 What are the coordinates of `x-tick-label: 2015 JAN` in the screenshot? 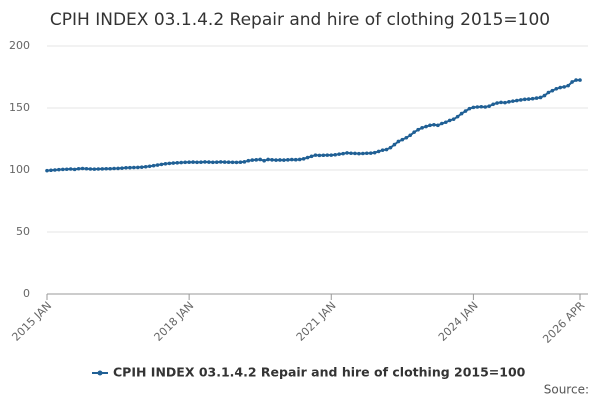 It's located at (31, 321).